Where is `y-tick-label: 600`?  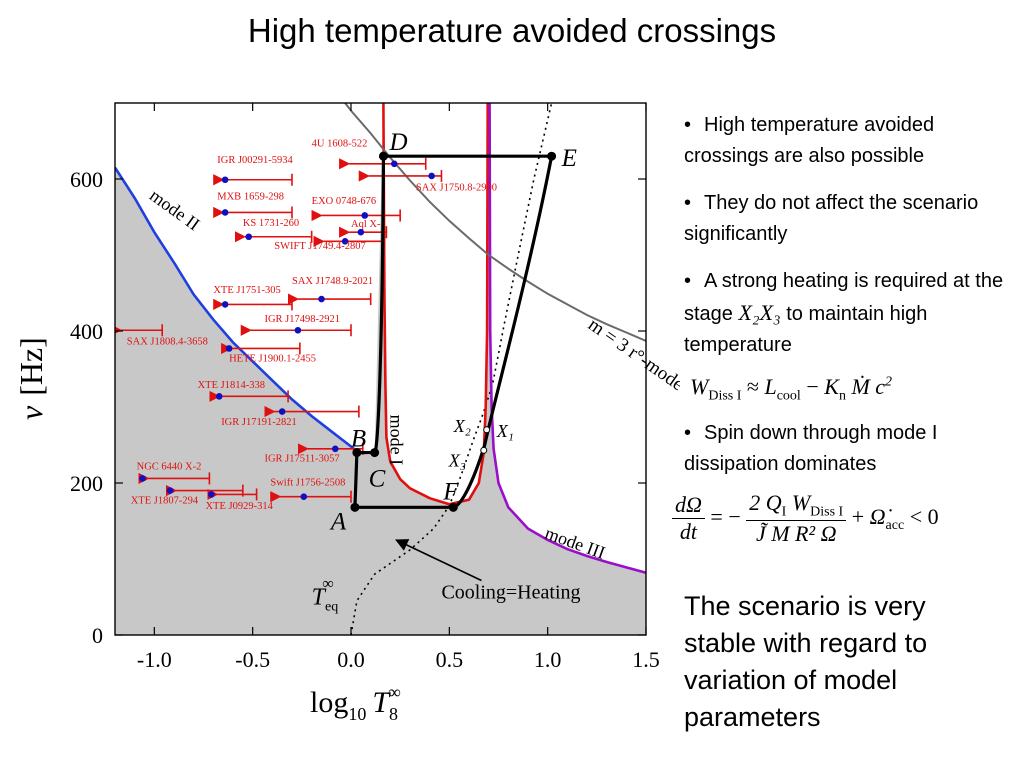
y-tick-label: 600 is located at coordinates (86, 179).